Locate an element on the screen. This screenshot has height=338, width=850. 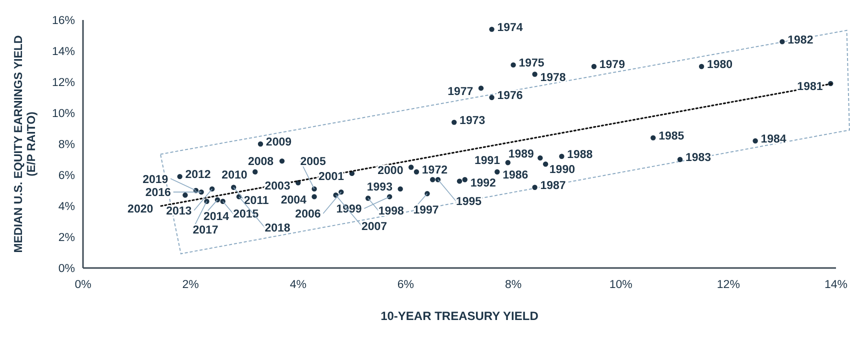
annotation: 1988 is located at coordinates (580, 155).